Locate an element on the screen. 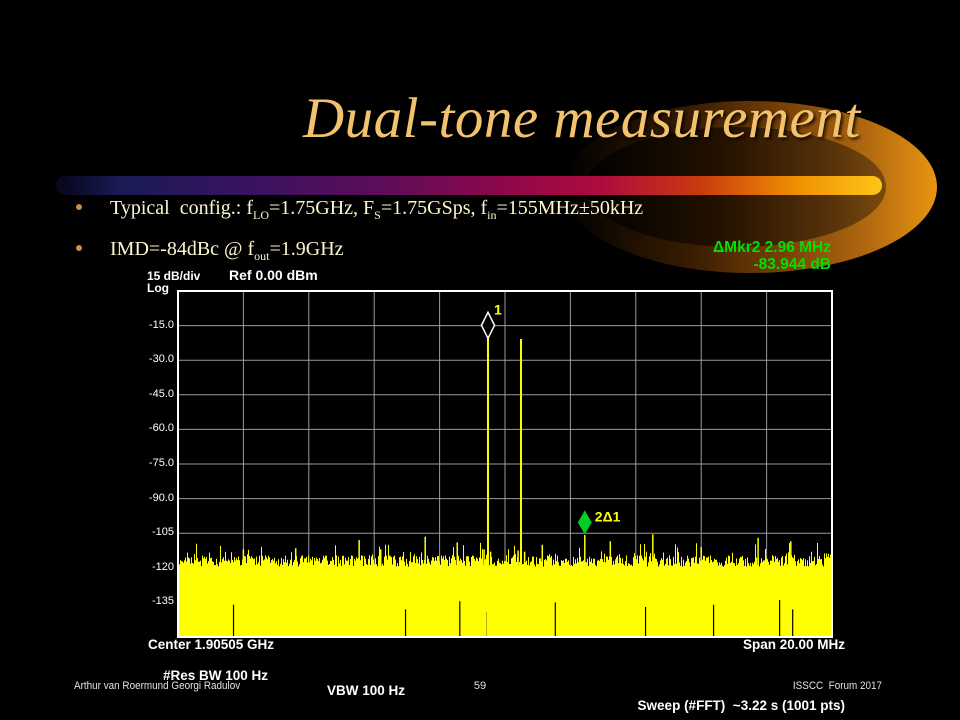  slide-title: Dual-tone measurement is located at coordinates (582, 118).